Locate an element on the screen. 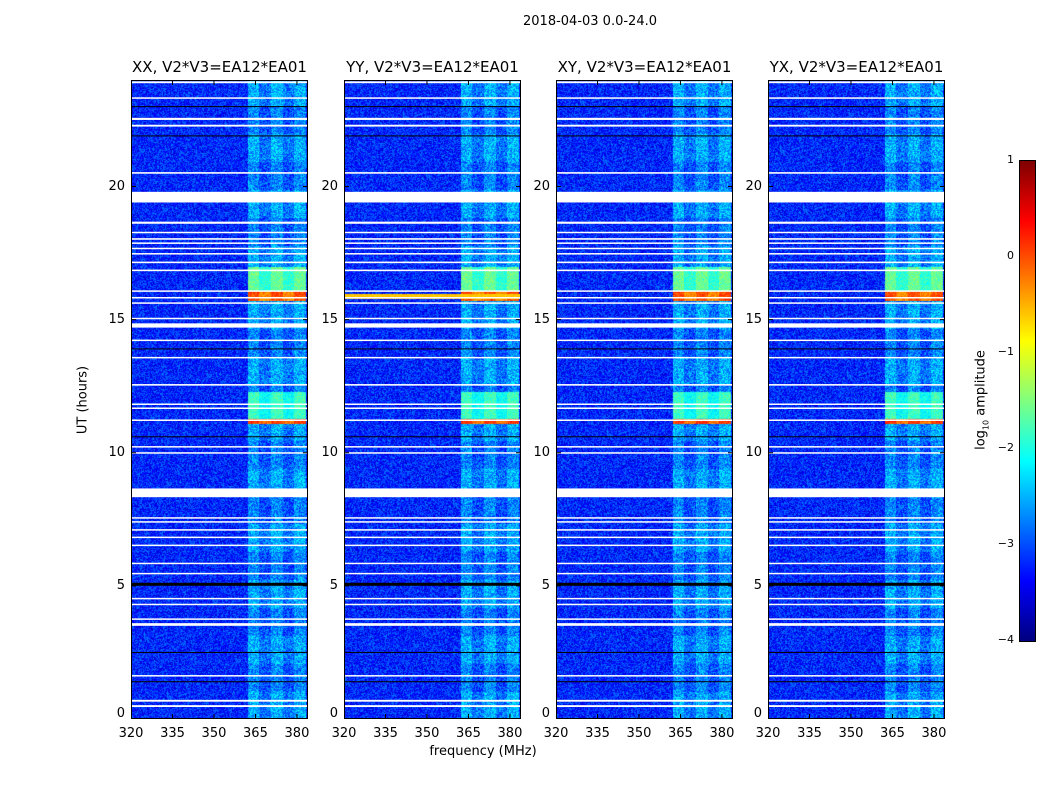  y-tick-label: 15 is located at coordinates (753, 319).